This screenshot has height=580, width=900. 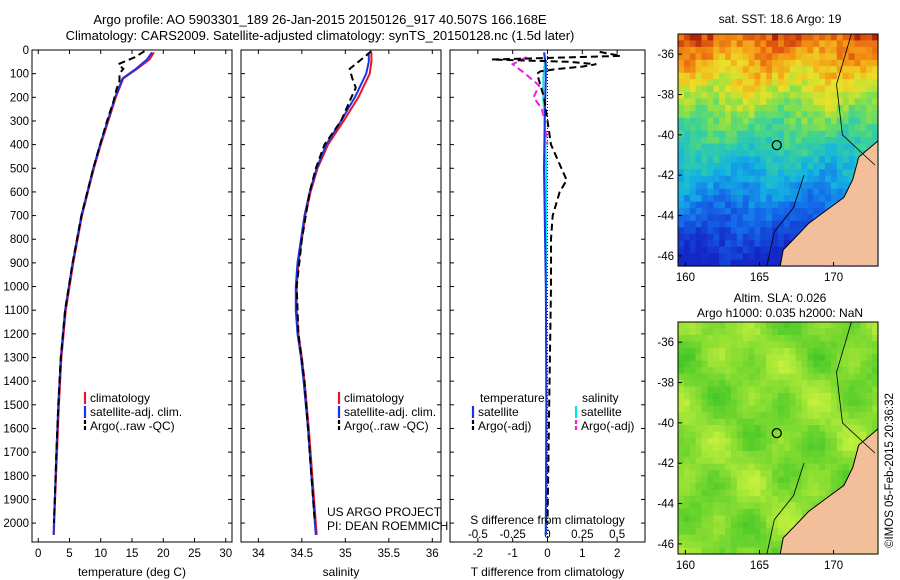 What do you see at coordinates (387, 526) in the screenshot?
I see `pi-annotation: PI: DEAN ROEMMICH` at bounding box center [387, 526].